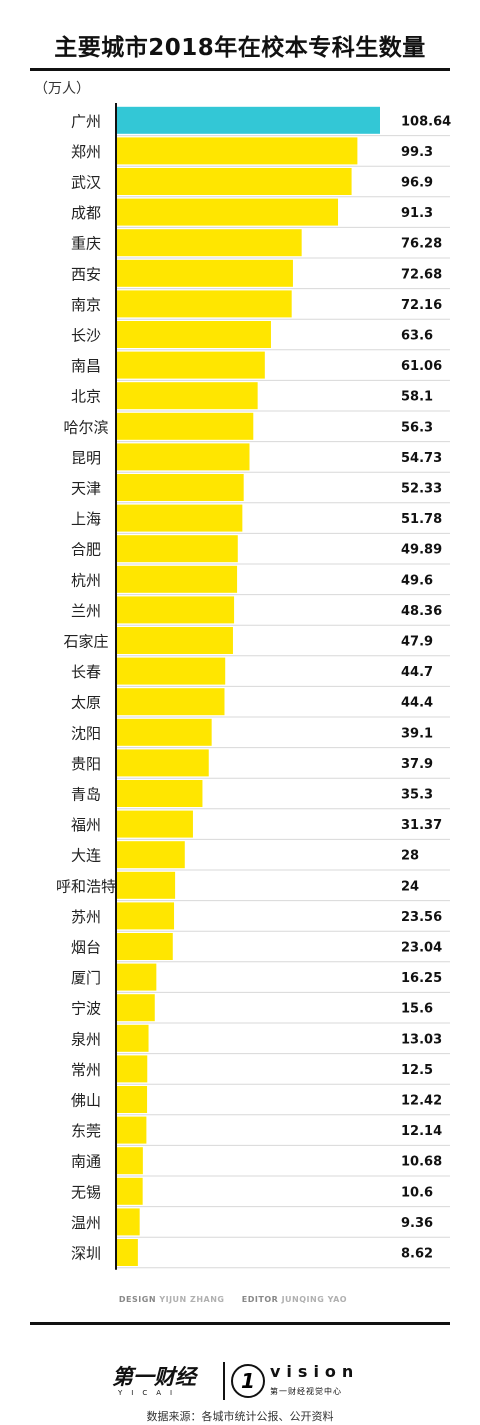  Describe the element at coordinates (426, 121) in the screenshot. I see `value-label: 108.64` at that location.